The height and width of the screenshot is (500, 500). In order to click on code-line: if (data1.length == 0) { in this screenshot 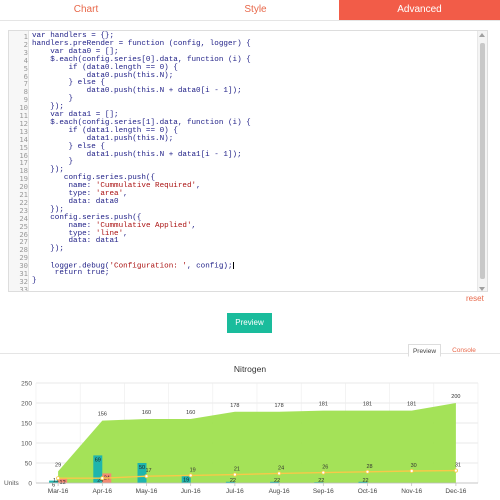, I will do `click(105, 130)`.